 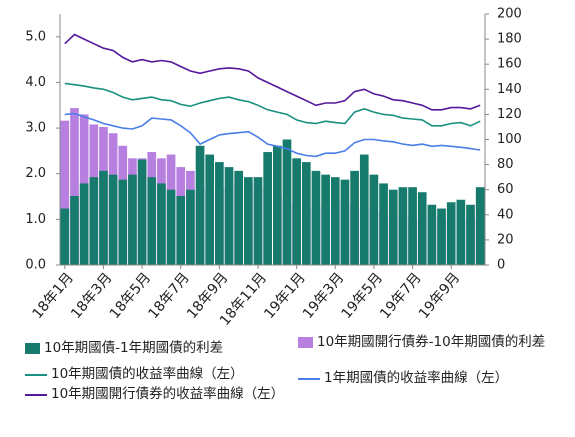 What do you see at coordinates (134, 348) in the screenshot?
I see `legend-label: 10年期國債-1年期國債的利差` at bounding box center [134, 348].